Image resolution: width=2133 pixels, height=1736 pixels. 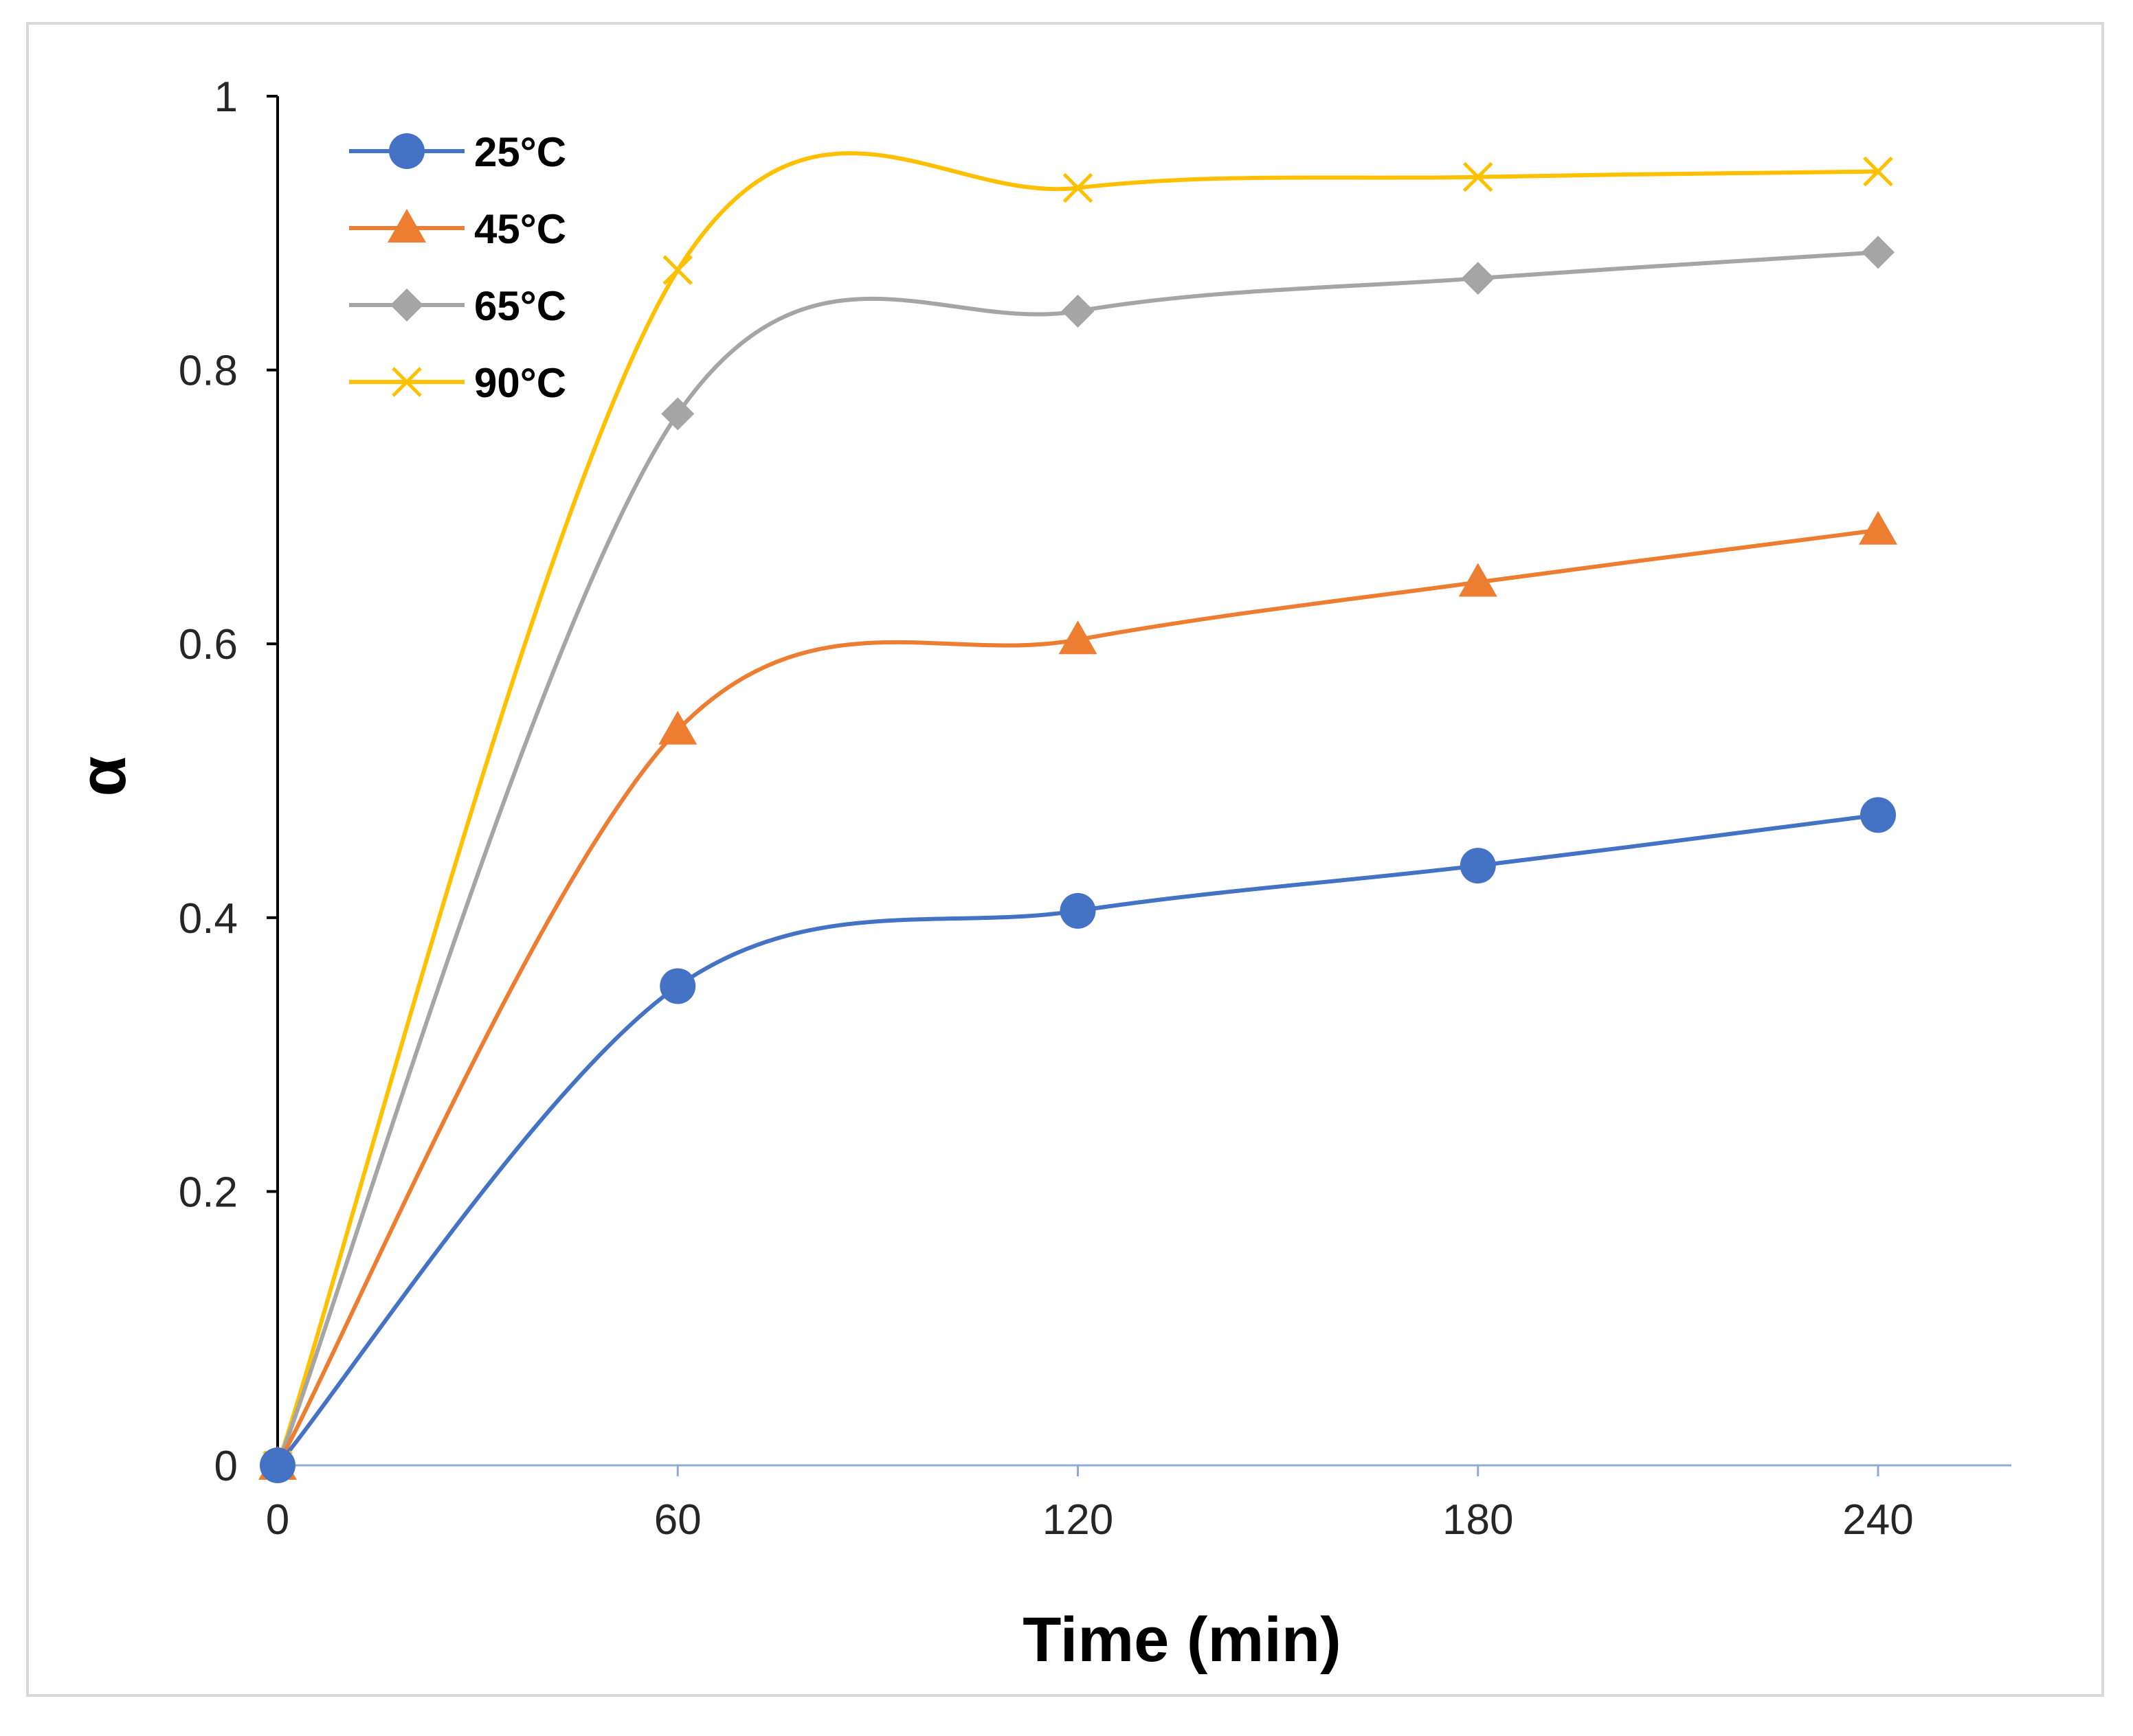 I want to click on legend-item-45c: 45°C, so click(x=457, y=229).